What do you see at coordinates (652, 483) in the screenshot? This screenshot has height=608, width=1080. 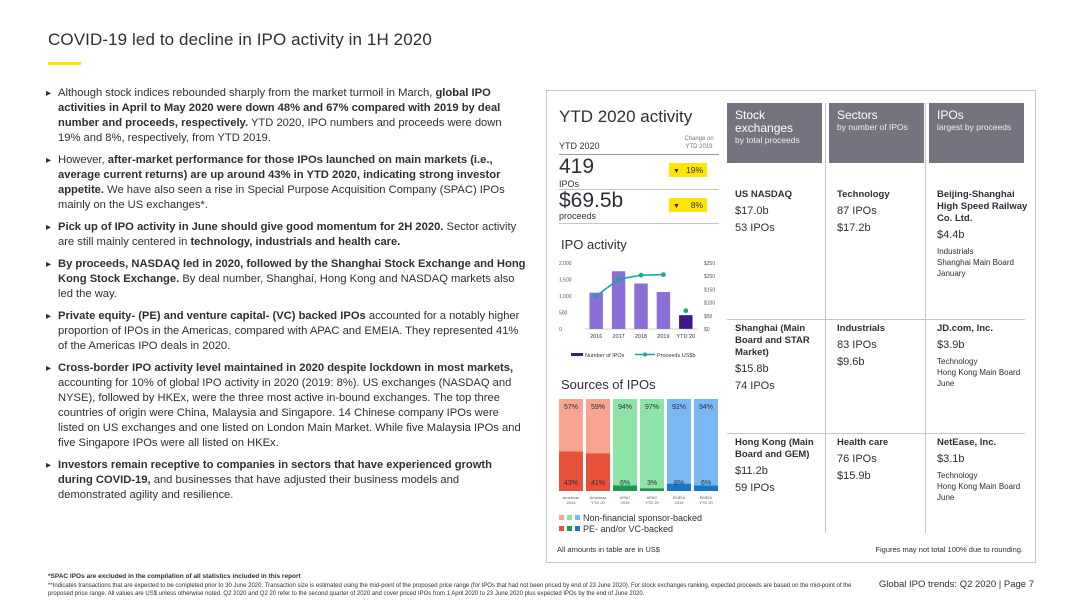 I see `source-label-pe-vc: 3%` at bounding box center [652, 483].